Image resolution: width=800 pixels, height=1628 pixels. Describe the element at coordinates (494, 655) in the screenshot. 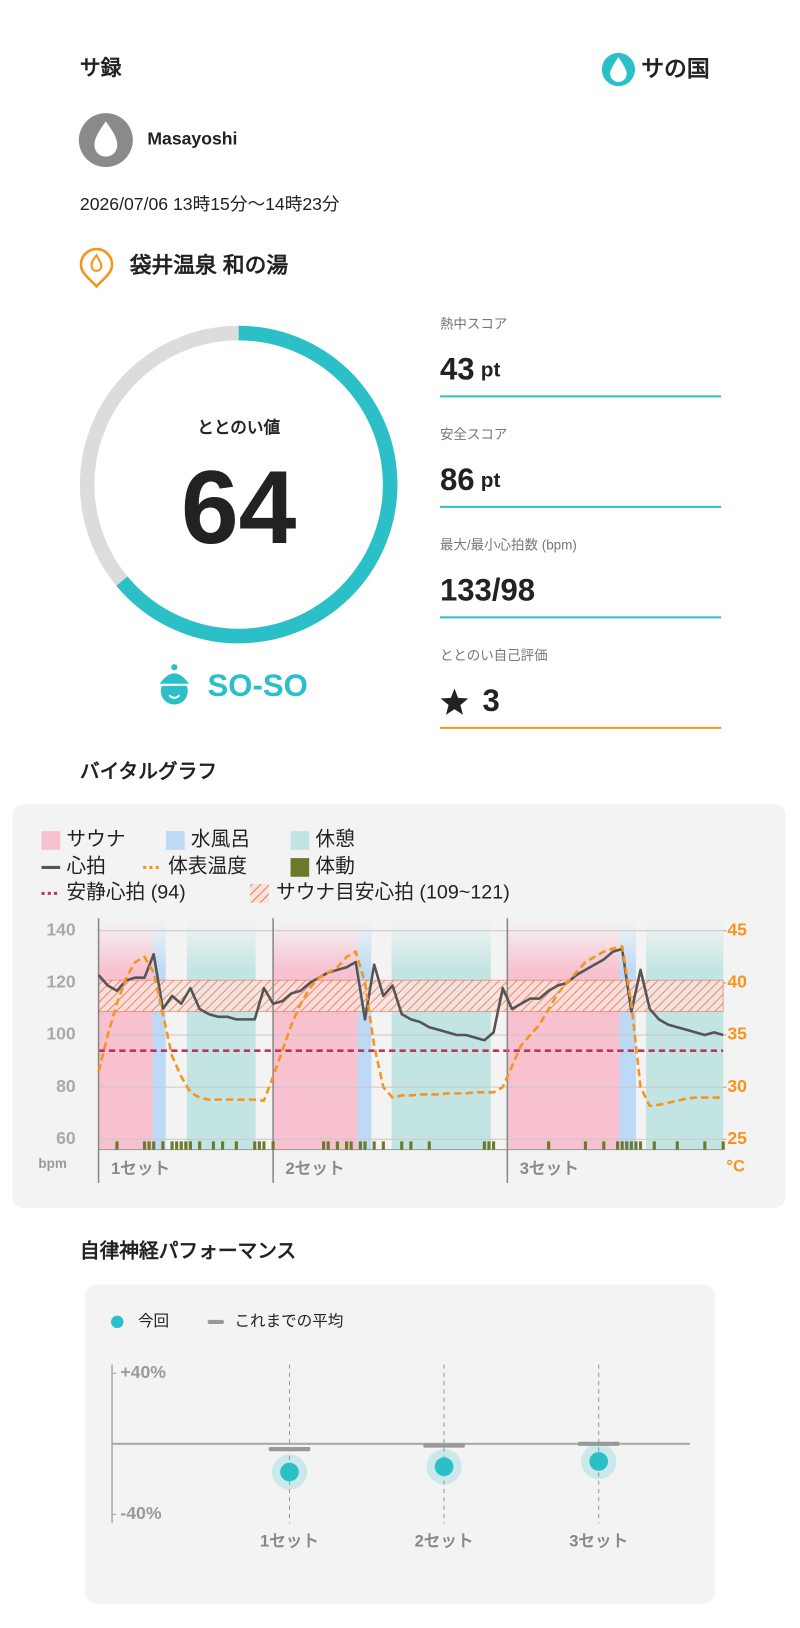

I see `score-label: ととのい自己評価` at that location.